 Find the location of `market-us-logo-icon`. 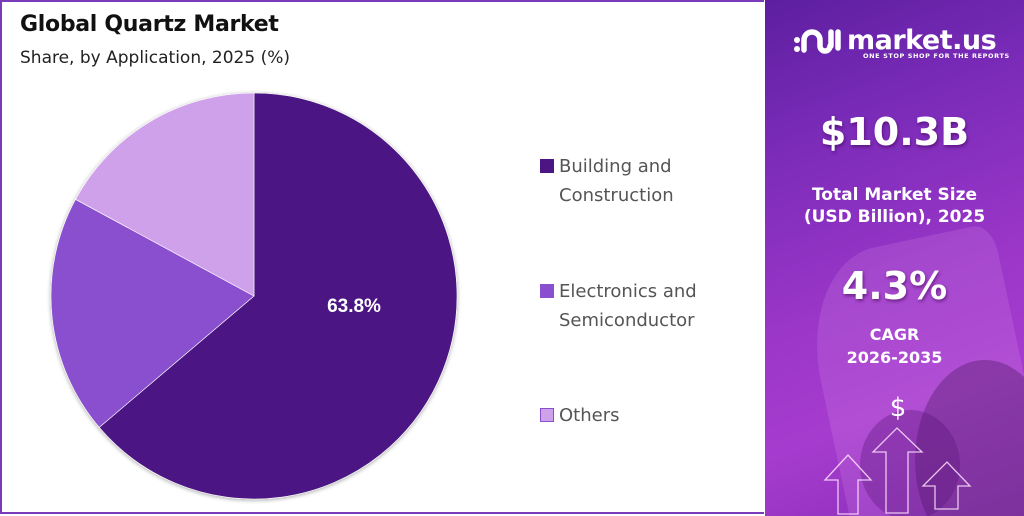

market-us-logo-icon is located at coordinates (817, 41).